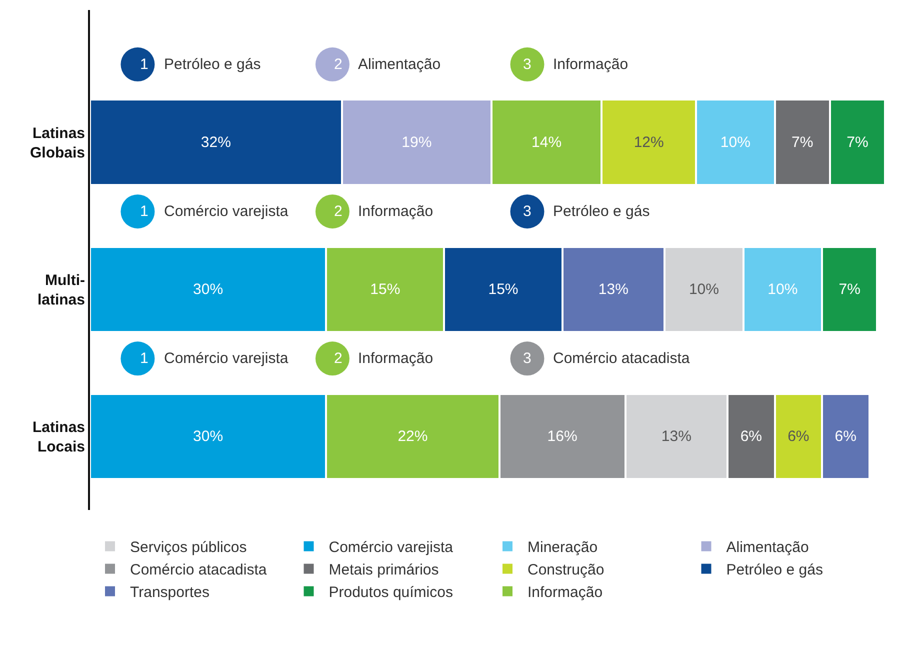 The width and height of the screenshot is (900, 650). Describe the element at coordinates (383, 570) in the screenshot. I see `legend-label: Metais primários` at that location.